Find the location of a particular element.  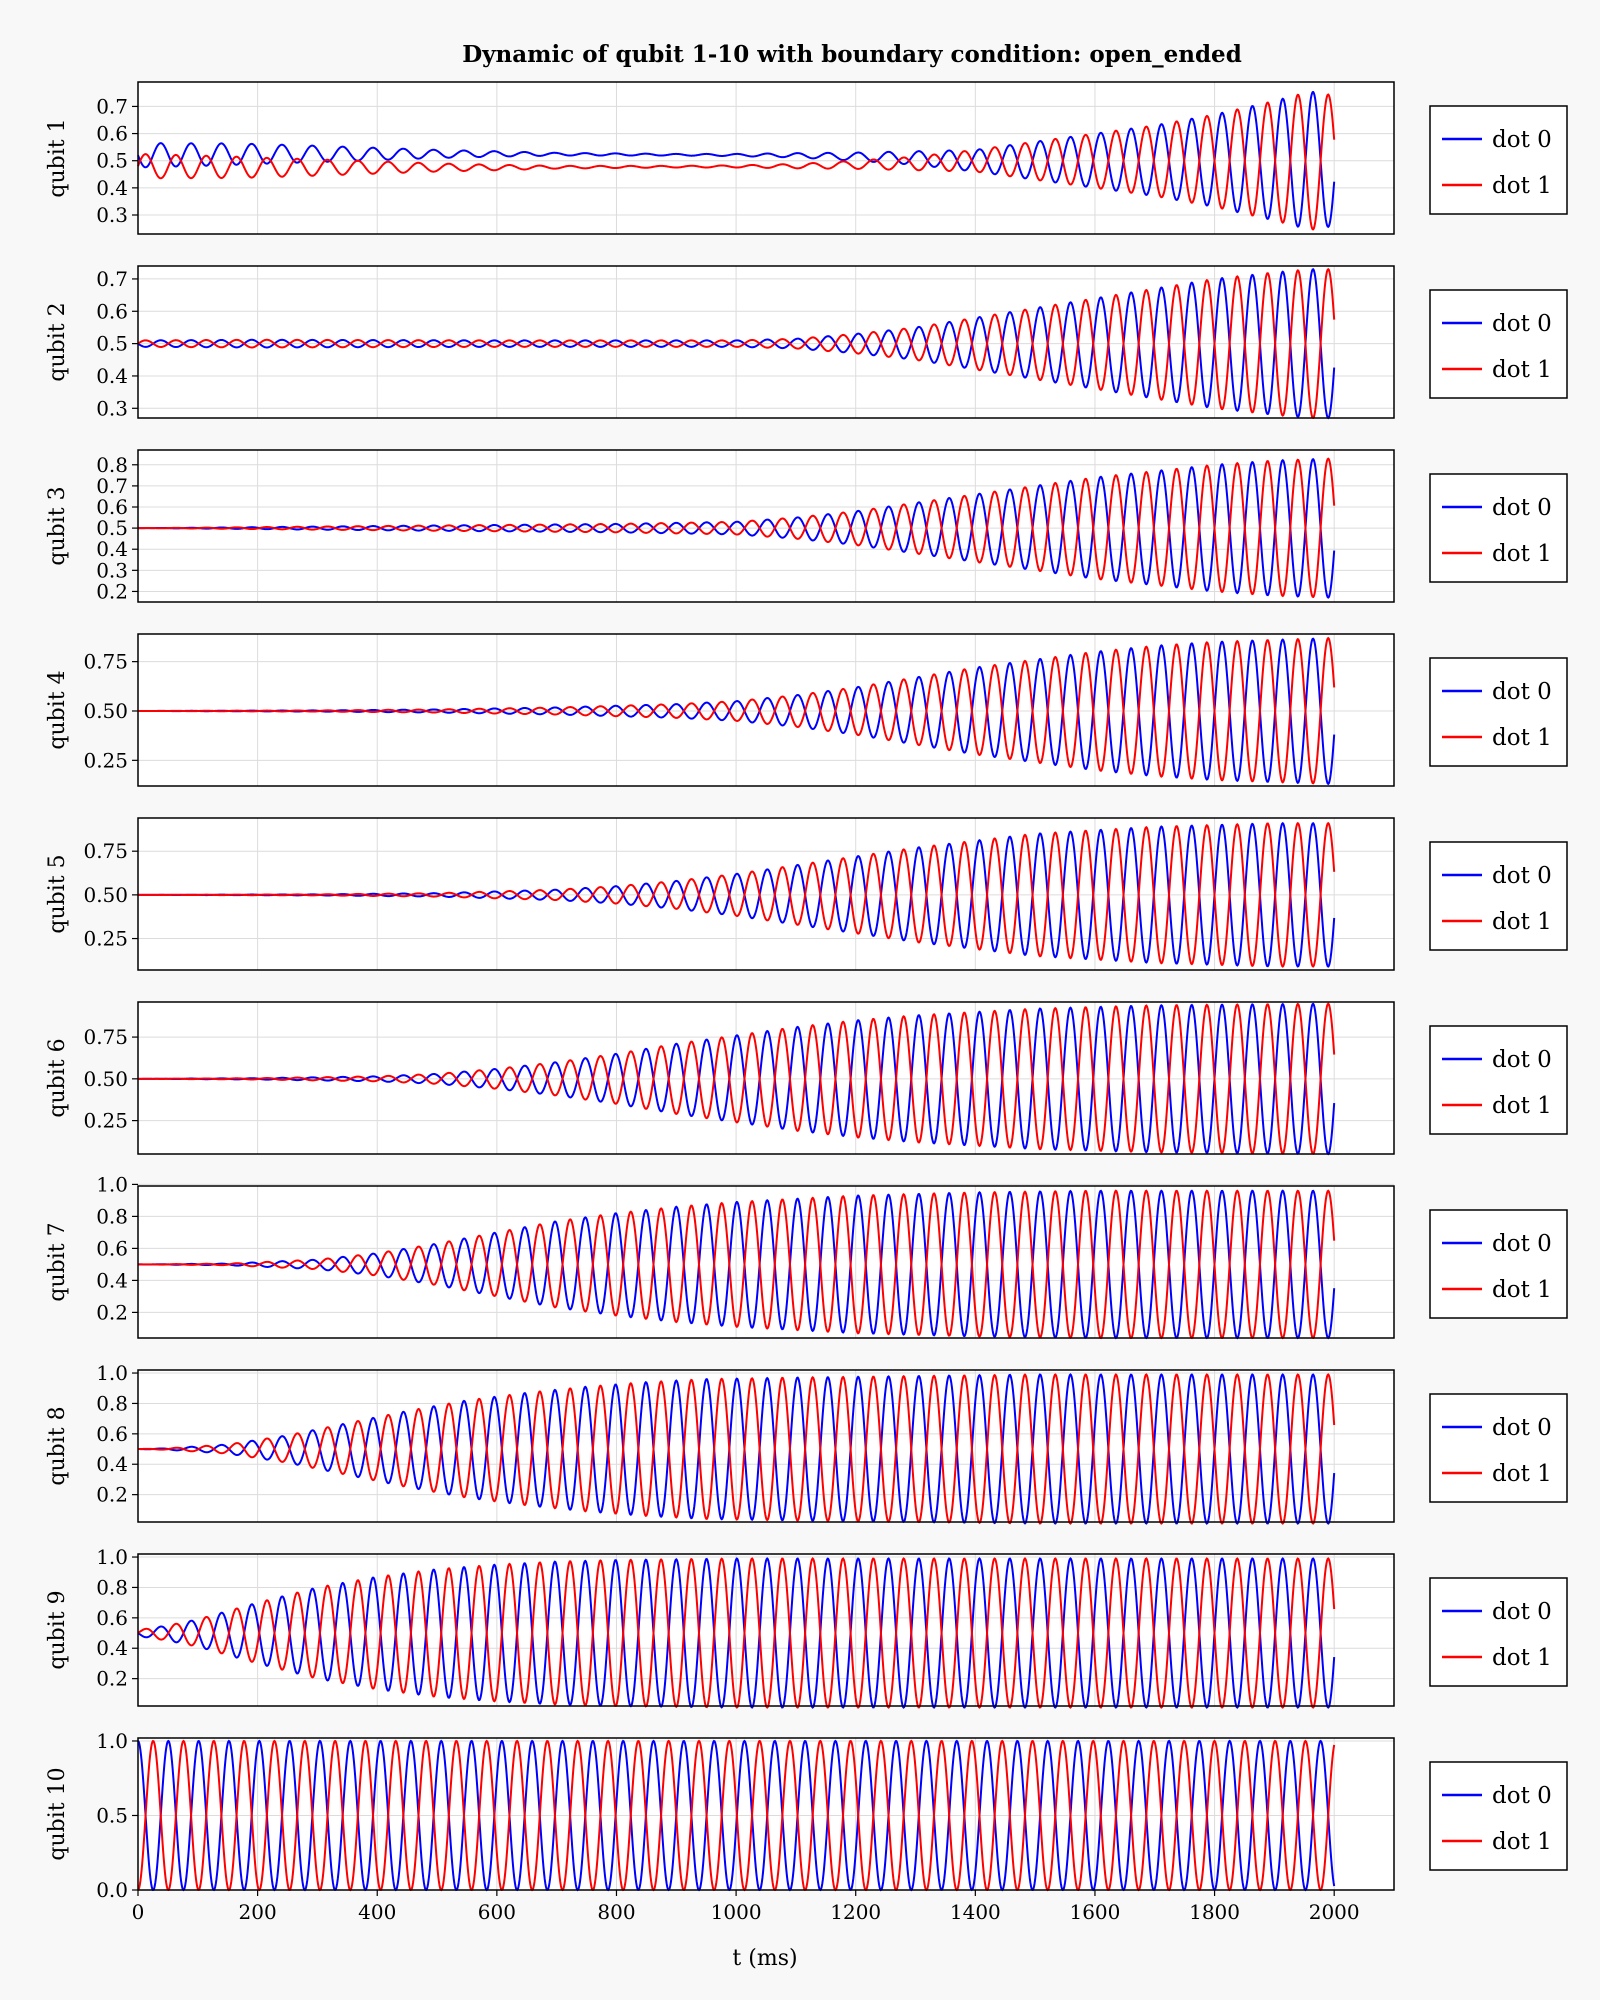

y-axis-label: qubit 9 is located at coordinates (57, 1629).